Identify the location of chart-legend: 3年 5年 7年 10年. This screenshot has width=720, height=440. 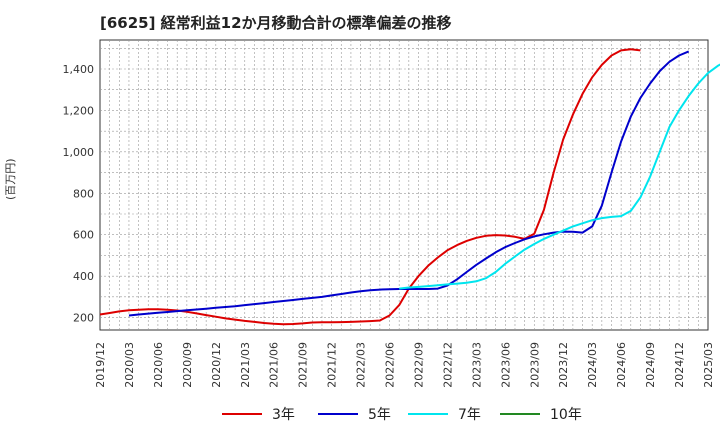
(360, 414).